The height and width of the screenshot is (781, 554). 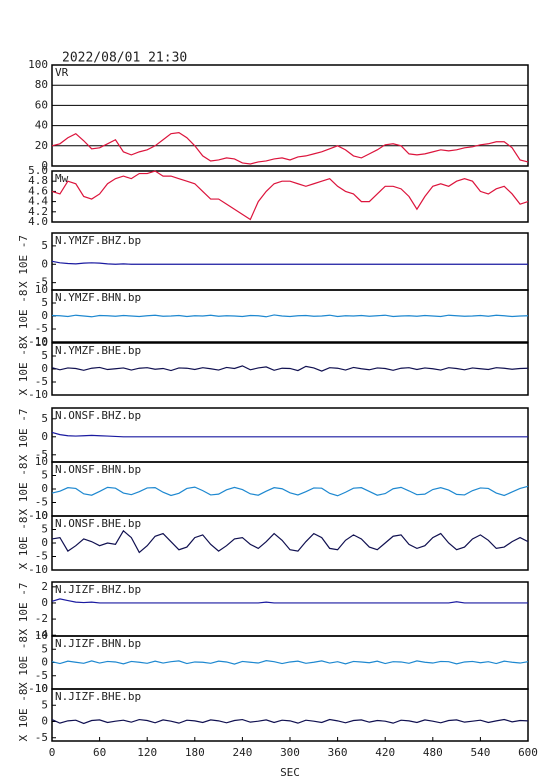 What do you see at coordinates (38, 201) in the screenshot?
I see `y-tick-label: 4.4` at bounding box center [38, 201].